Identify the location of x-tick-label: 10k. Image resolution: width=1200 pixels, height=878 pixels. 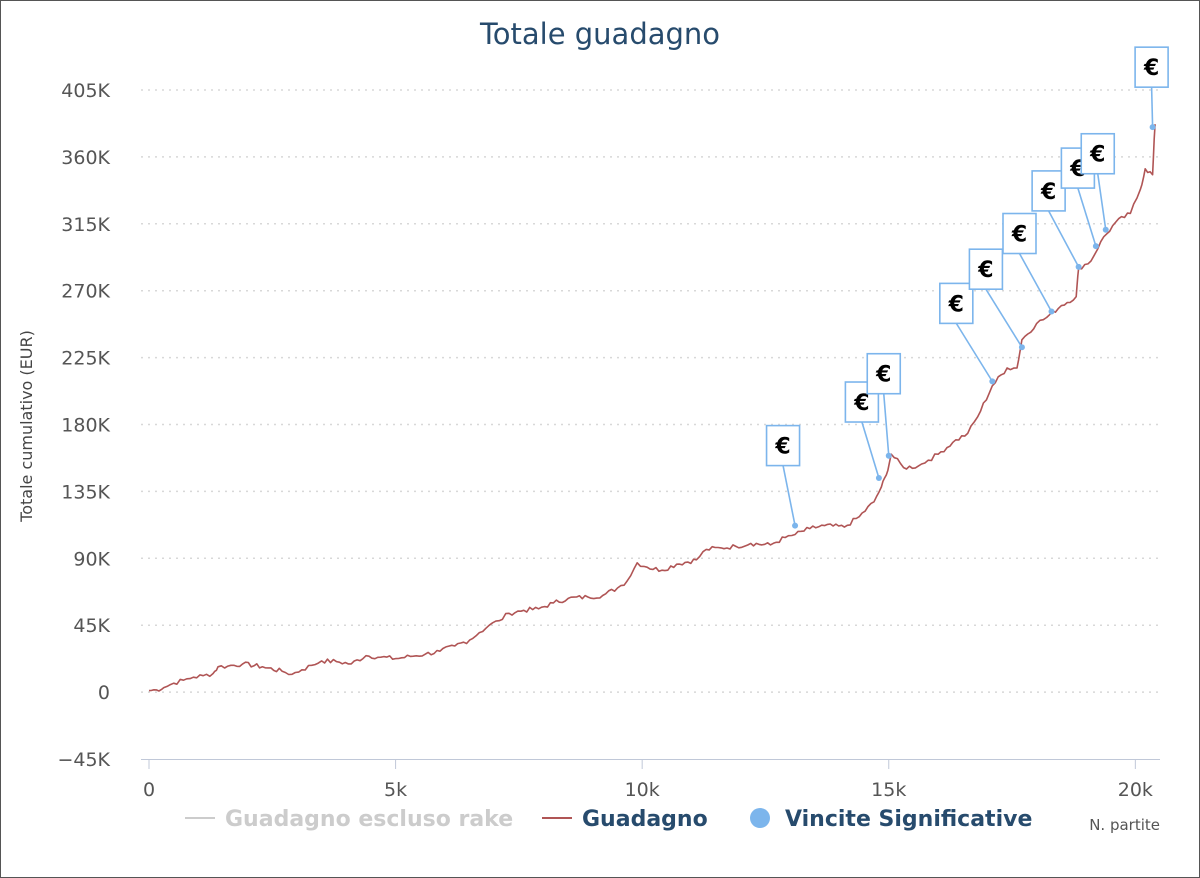
(642, 790).